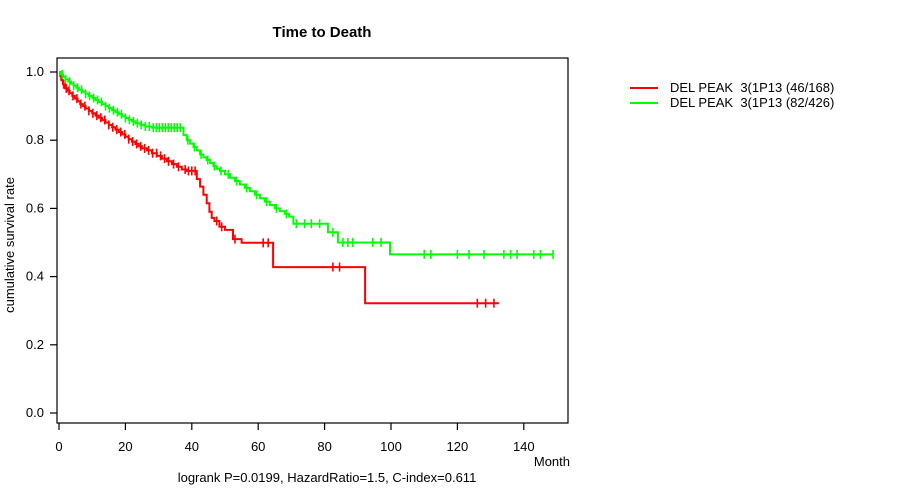 The width and height of the screenshot is (900, 500). I want to click on x-axis-label: Month, so click(552, 461).